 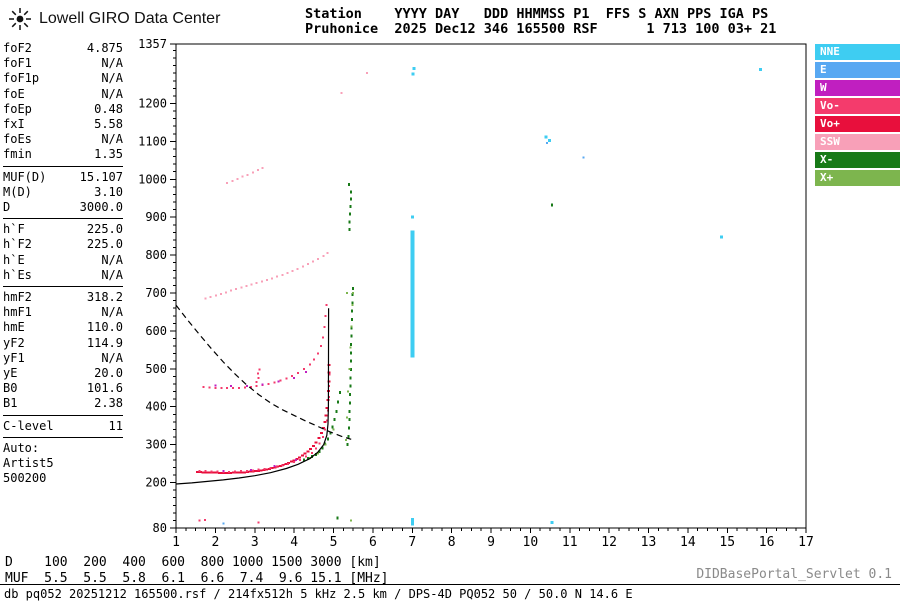 I want to click on series-ssw, so click(x=286, y=186).